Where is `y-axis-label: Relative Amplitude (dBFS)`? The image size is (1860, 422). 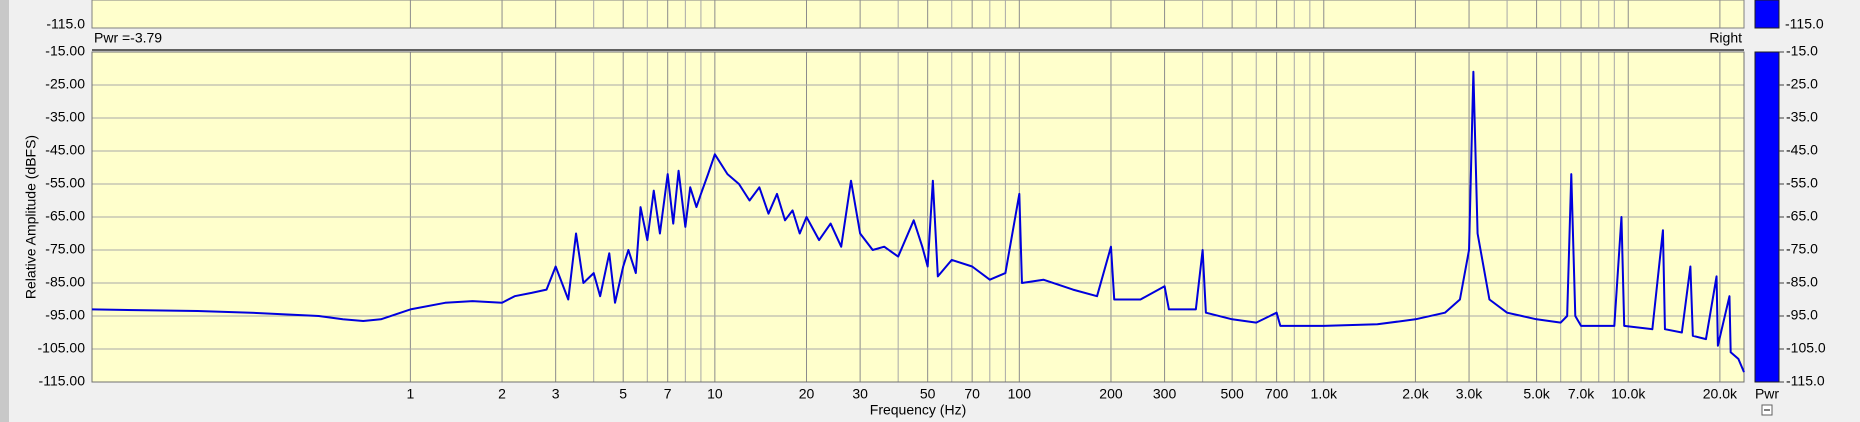
y-axis-label: Relative Amplitude (dBFS) is located at coordinates (31, 217).